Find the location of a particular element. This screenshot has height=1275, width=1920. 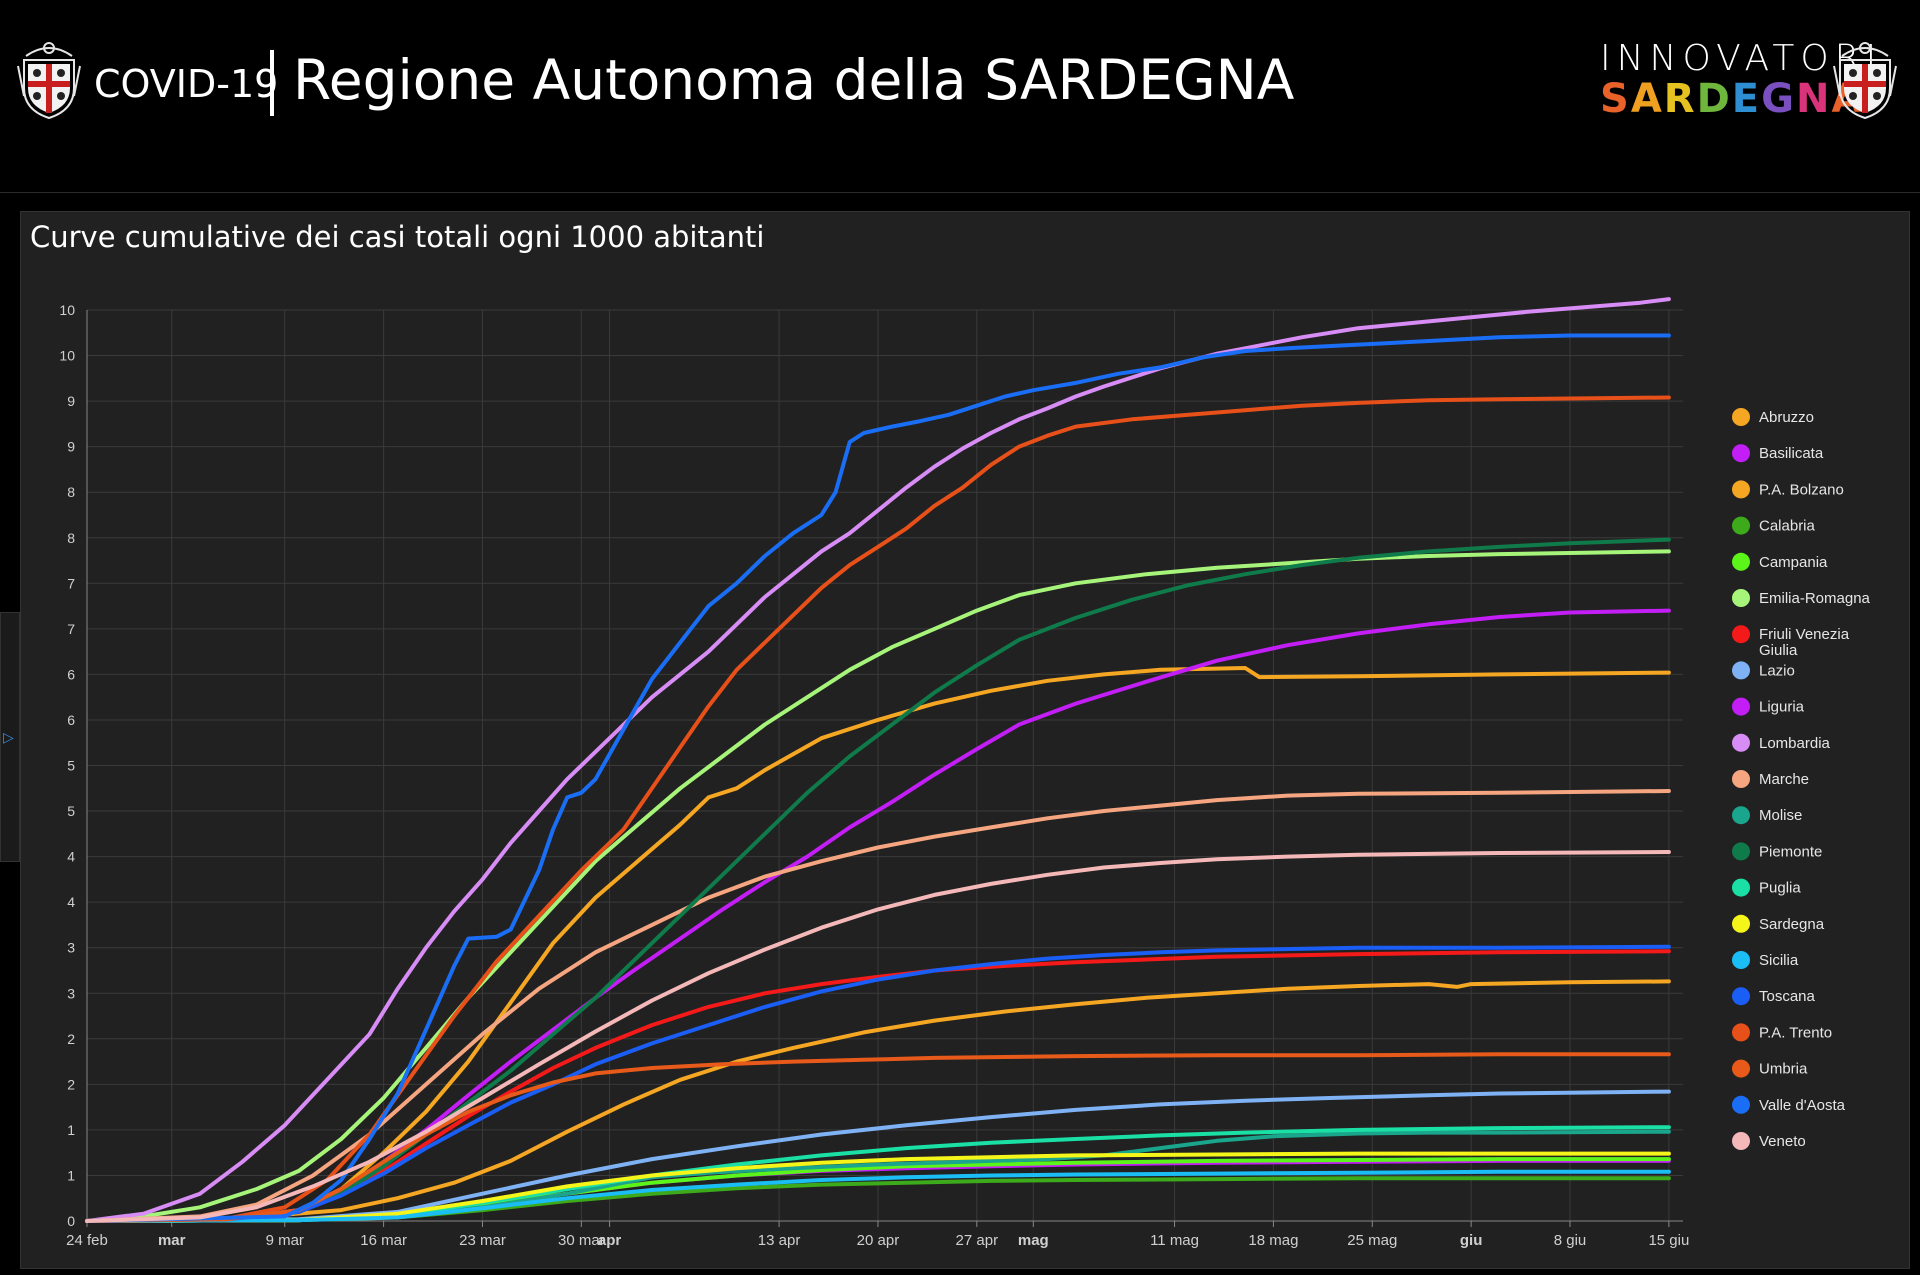

legend-label: Molise is located at coordinates (1780, 815).